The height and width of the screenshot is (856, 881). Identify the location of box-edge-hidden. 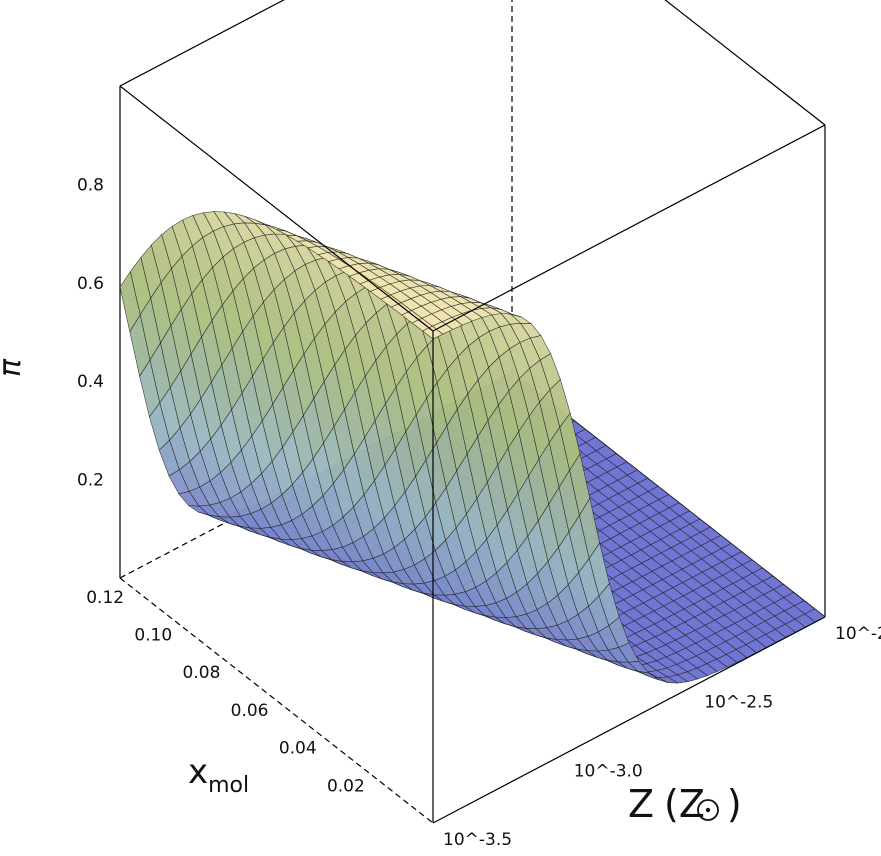
(276, 700).